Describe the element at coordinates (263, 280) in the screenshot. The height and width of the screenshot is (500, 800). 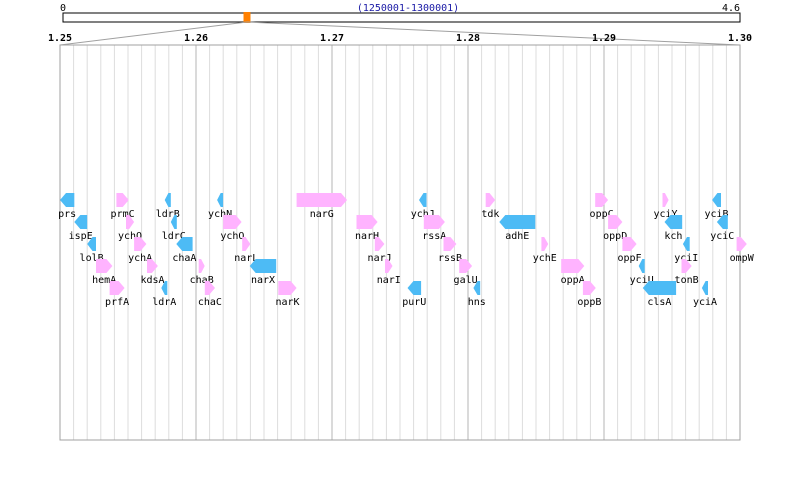
I see `gene-label: narX` at that location.